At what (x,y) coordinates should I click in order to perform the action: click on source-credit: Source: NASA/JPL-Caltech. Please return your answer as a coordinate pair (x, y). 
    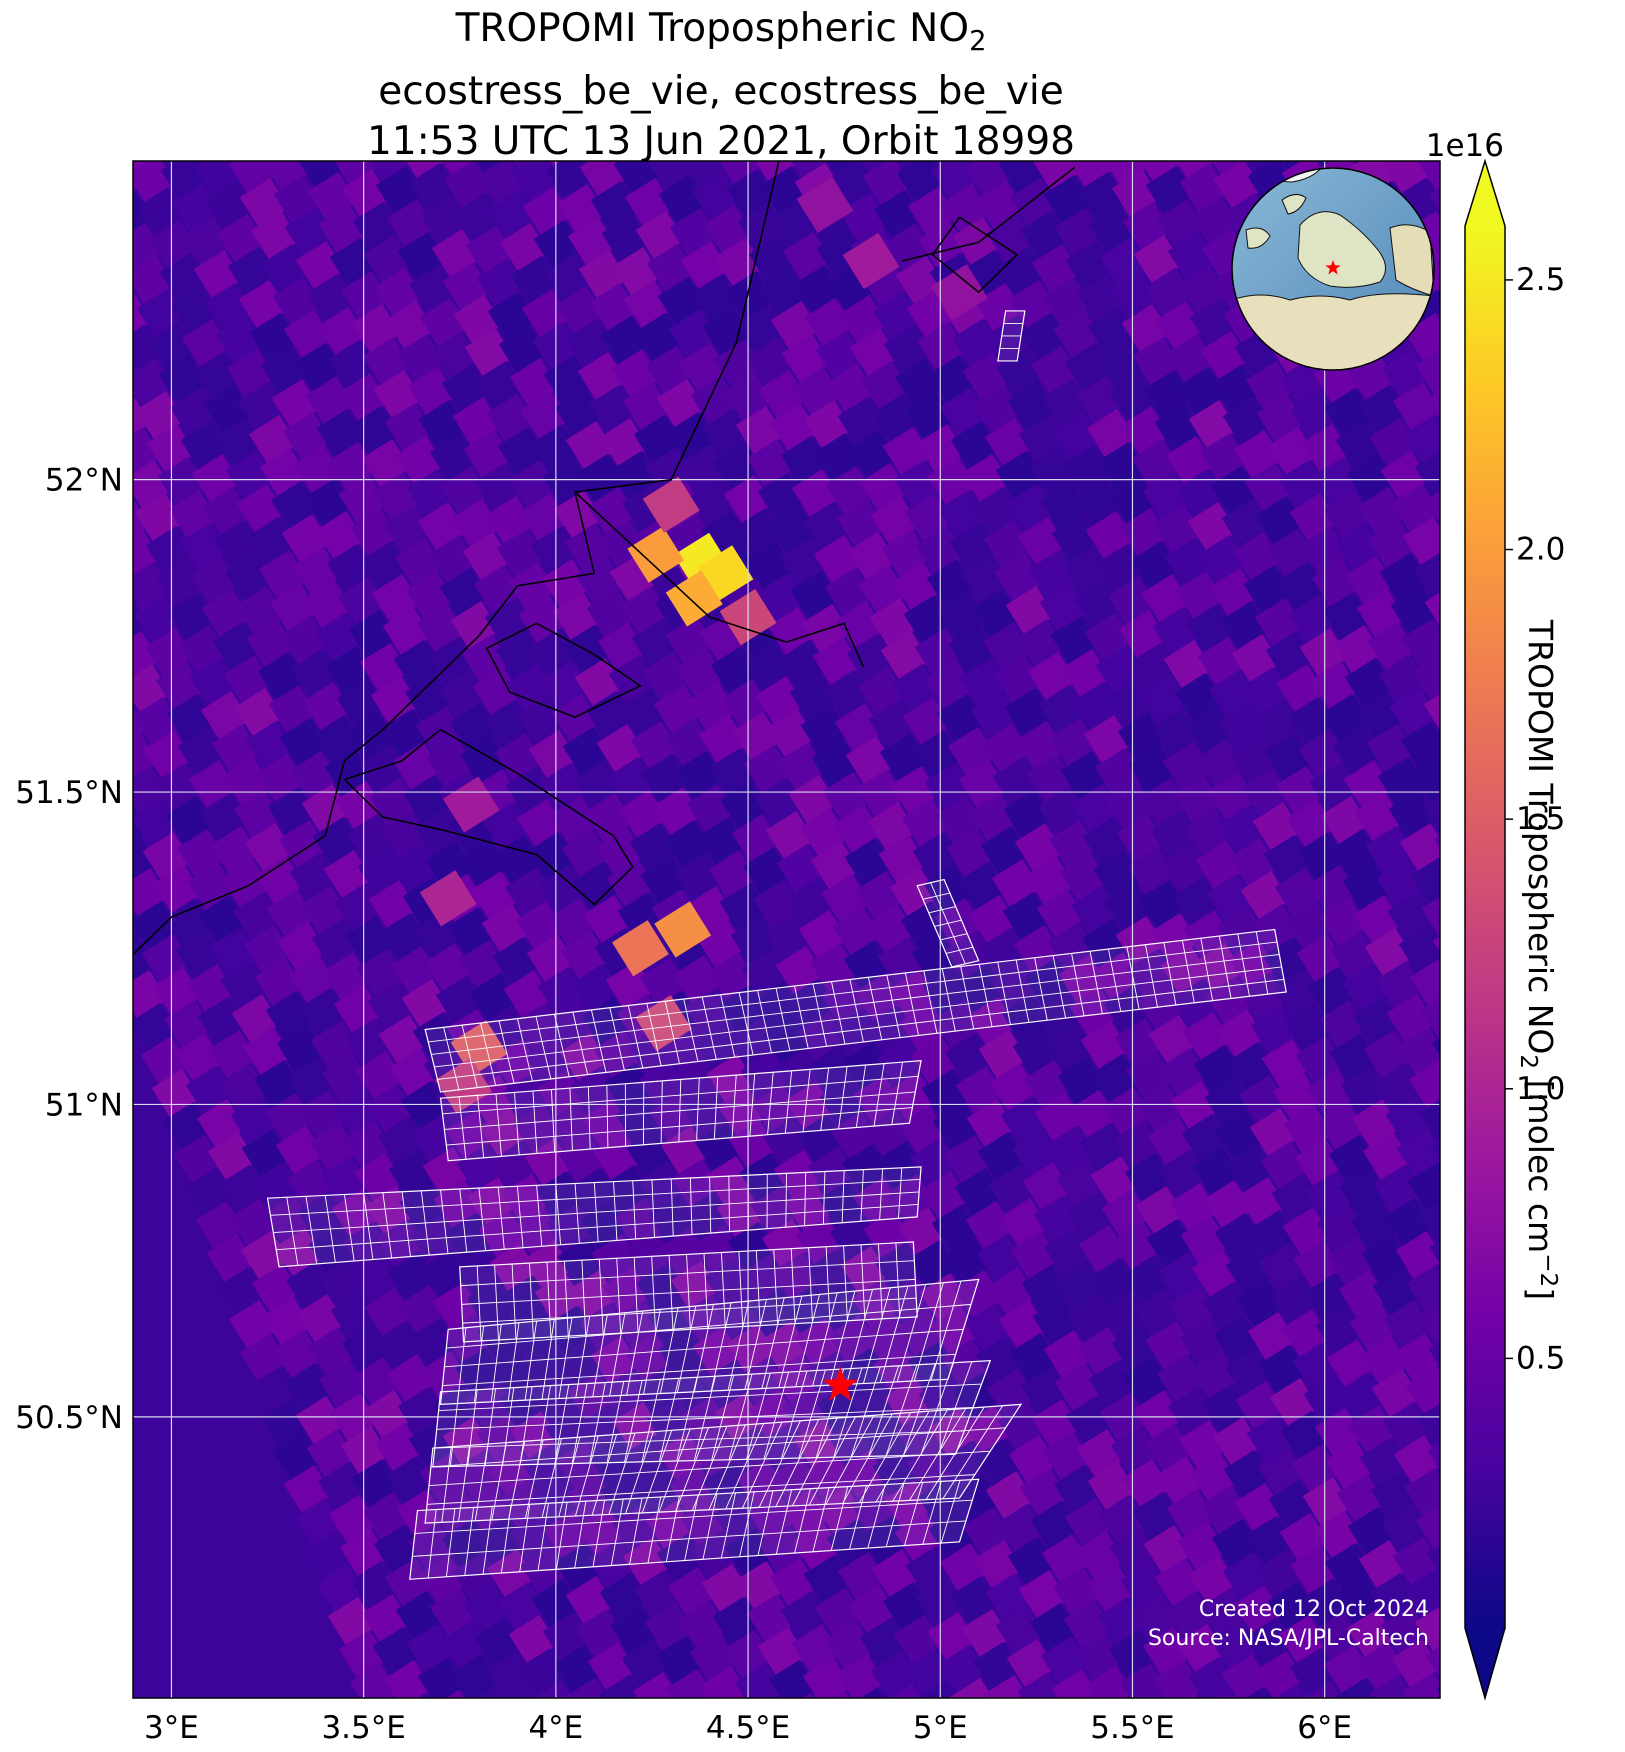
    Looking at the image, I should click on (1288, 1638).